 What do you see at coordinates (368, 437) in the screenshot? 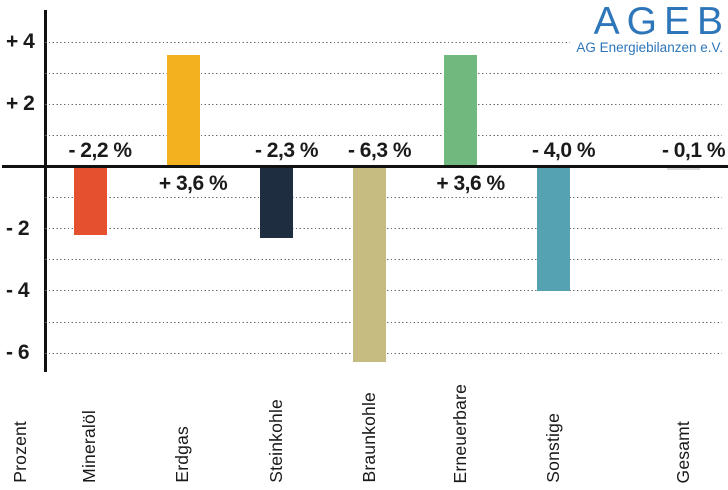
I see `category-label-braunkohle: Braunkohle` at bounding box center [368, 437].